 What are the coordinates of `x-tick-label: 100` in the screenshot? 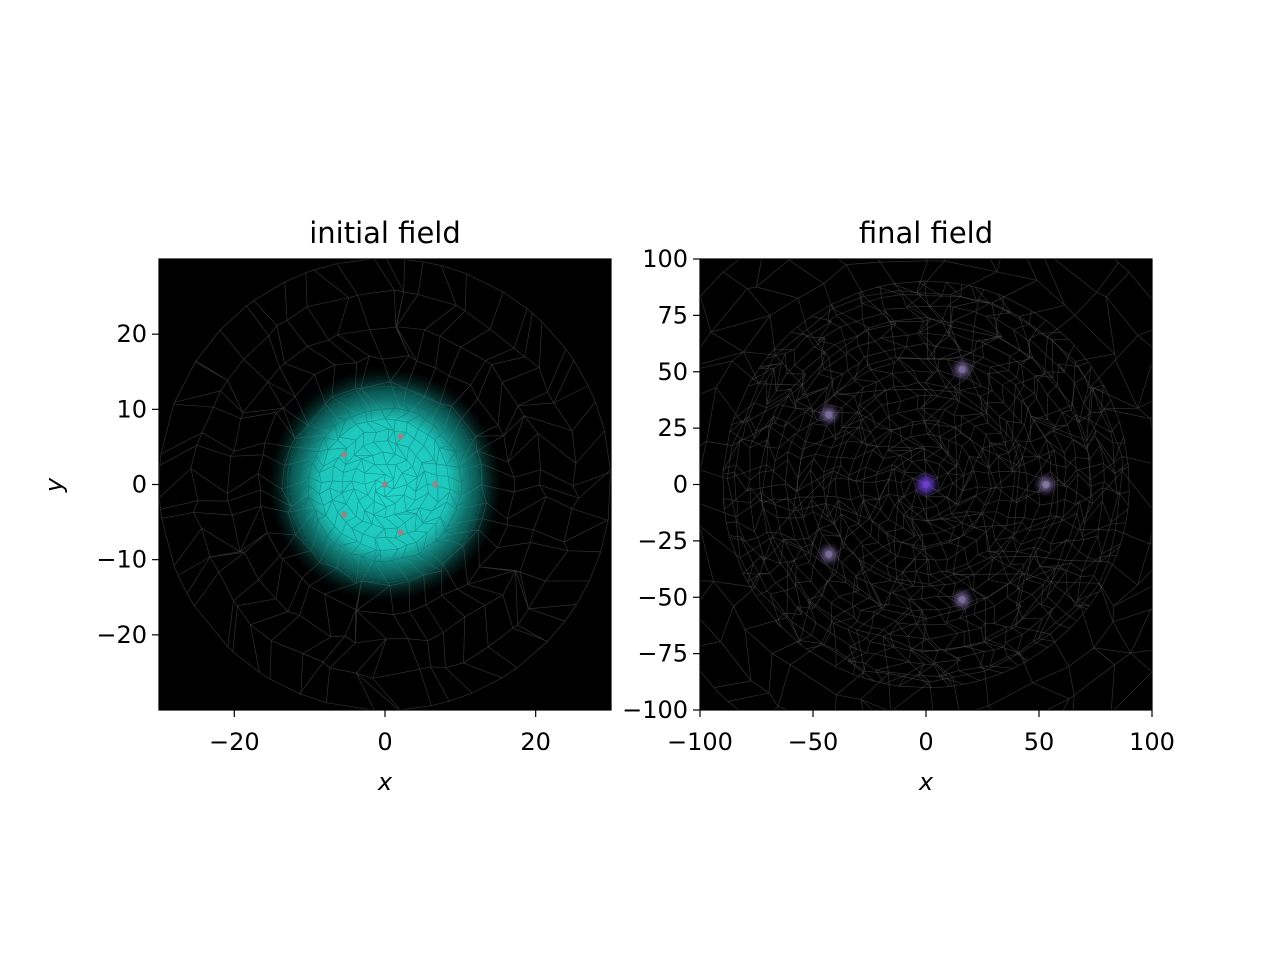 It's located at (1152, 742).